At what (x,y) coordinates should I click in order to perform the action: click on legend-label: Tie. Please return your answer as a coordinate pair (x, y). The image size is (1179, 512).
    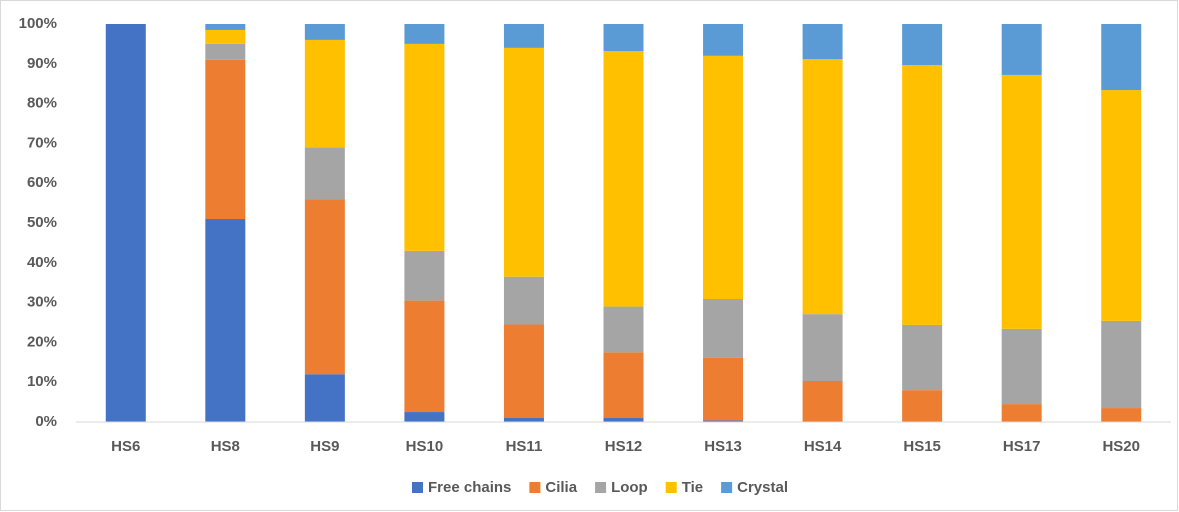
    Looking at the image, I should click on (692, 487).